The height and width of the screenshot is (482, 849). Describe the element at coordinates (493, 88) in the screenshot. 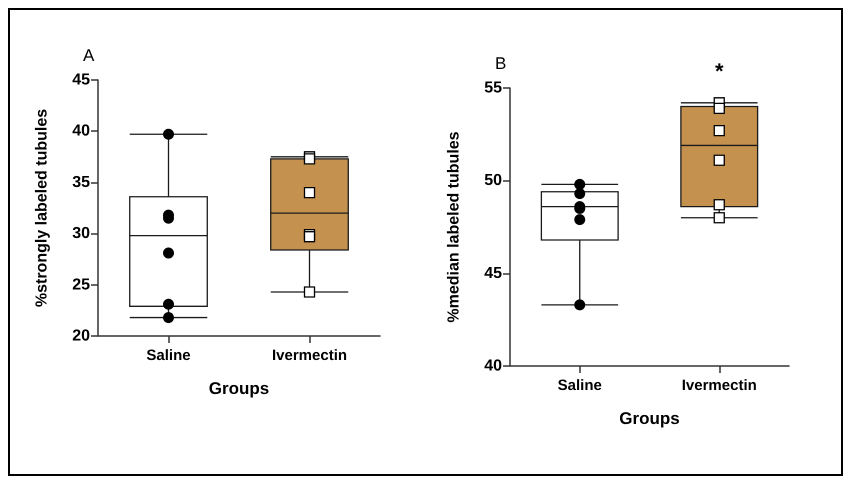

I see `y-tick-label: 55` at that location.